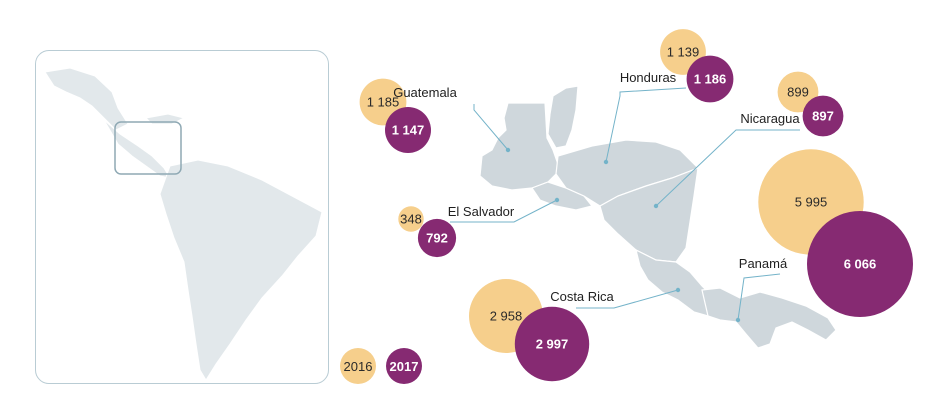  I want to click on leader-line-guatemala, so click(491, 127).